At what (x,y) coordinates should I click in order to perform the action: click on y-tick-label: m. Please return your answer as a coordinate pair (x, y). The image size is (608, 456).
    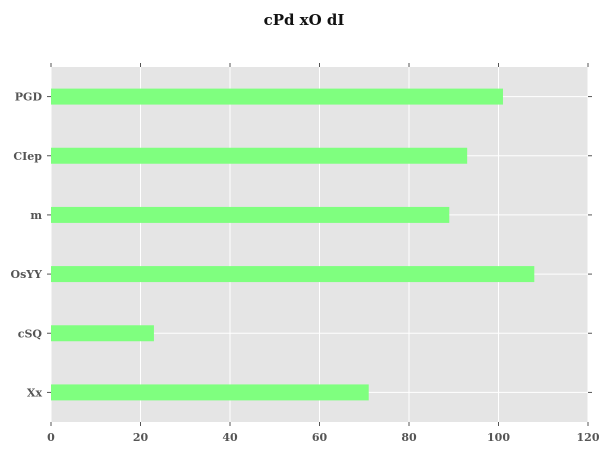
    Looking at the image, I should click on (36, 215).